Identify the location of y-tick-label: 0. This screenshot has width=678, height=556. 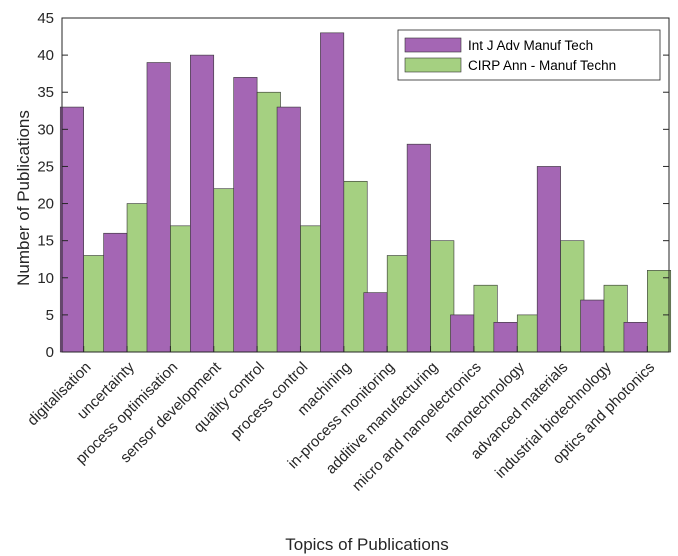
(50, 352).